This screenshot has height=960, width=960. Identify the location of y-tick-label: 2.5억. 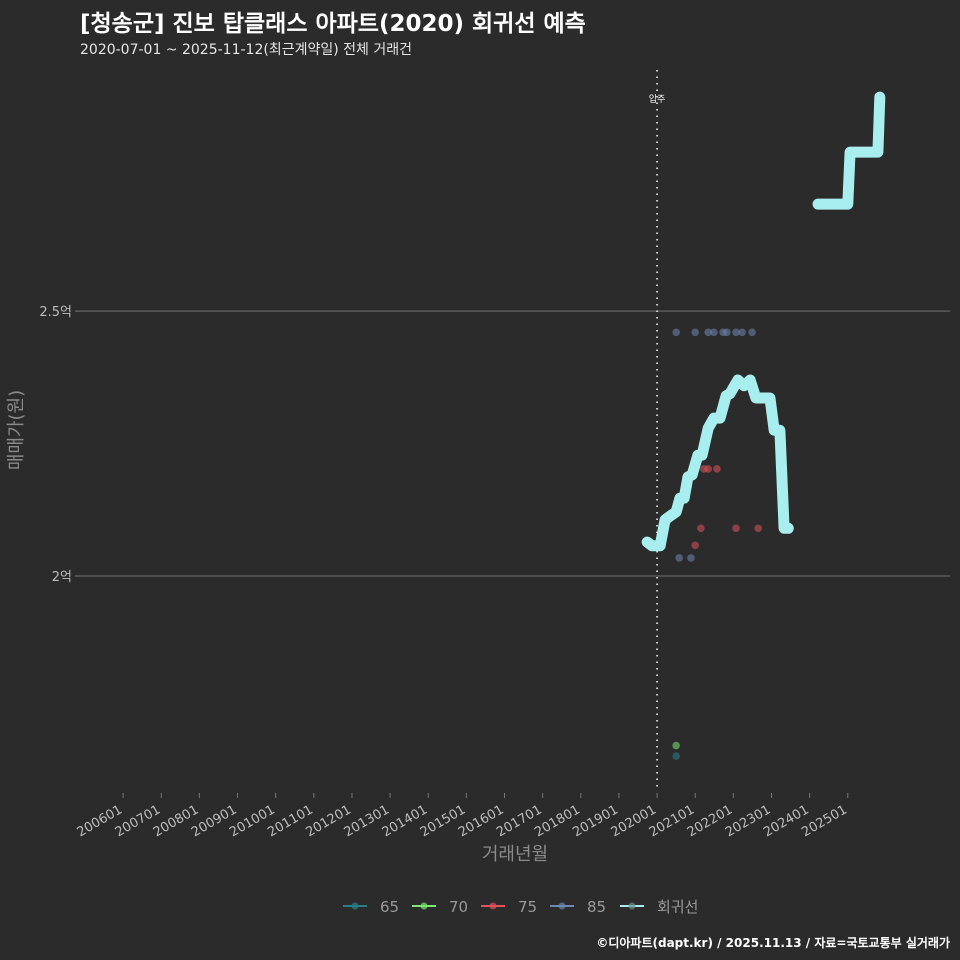
(55, 312).